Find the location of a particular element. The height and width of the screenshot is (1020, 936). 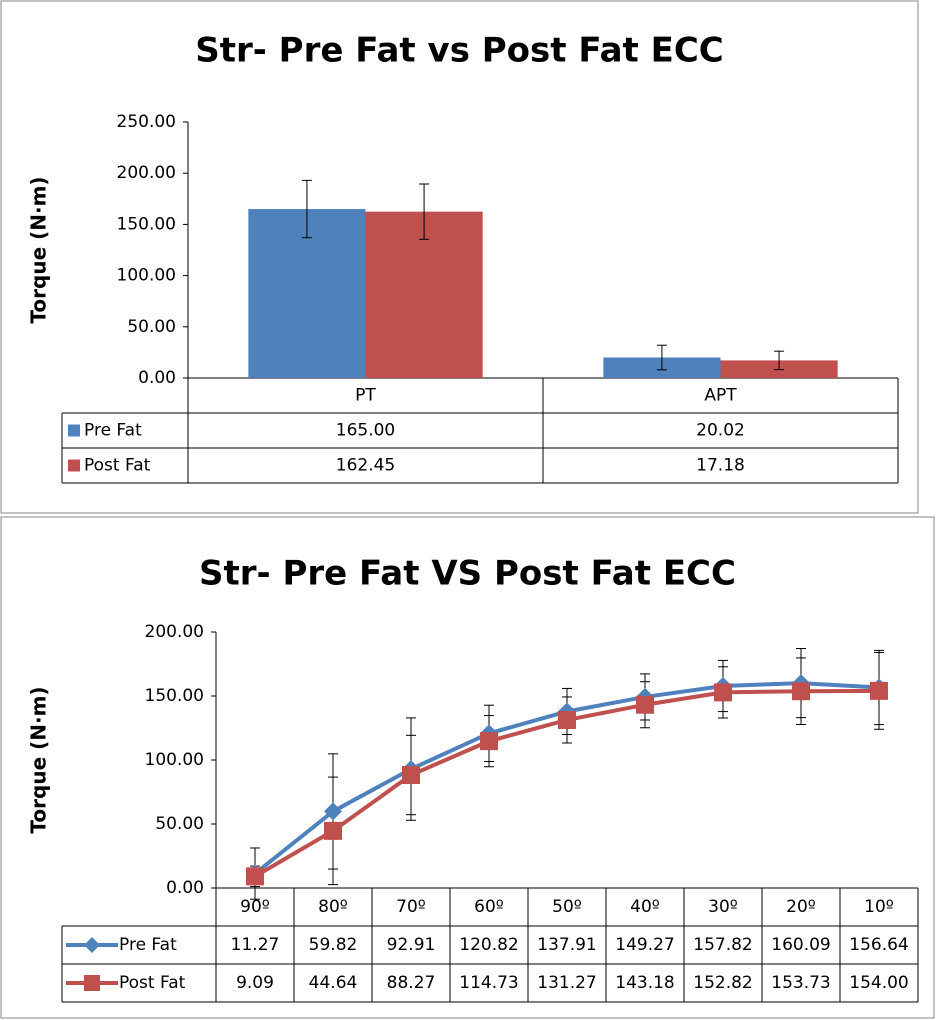

table-value: 160.09 is located at coordinates (800, 945).